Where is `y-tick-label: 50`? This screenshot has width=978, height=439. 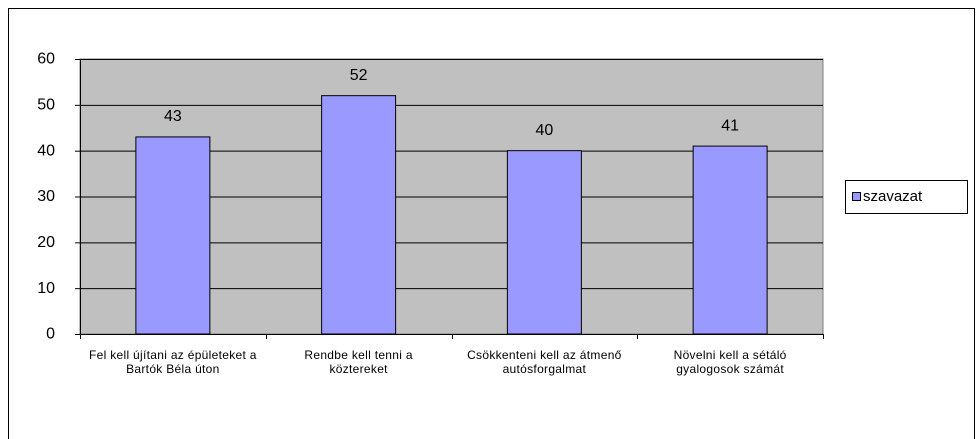 y-tick-label: 50 is located at coordinates (46, 105).